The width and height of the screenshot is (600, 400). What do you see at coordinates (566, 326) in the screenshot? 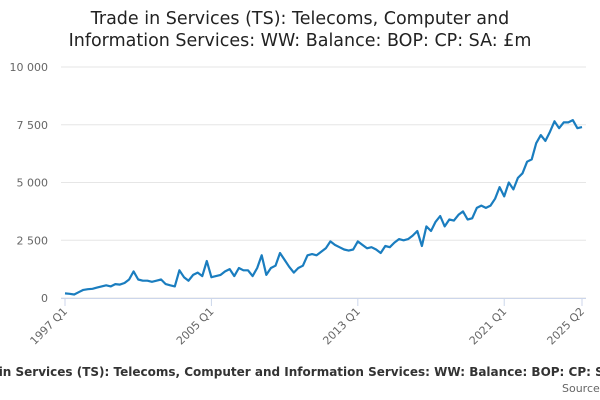
I see `x-tick-label: 2025 Q2` at bounding box center [566, 326].